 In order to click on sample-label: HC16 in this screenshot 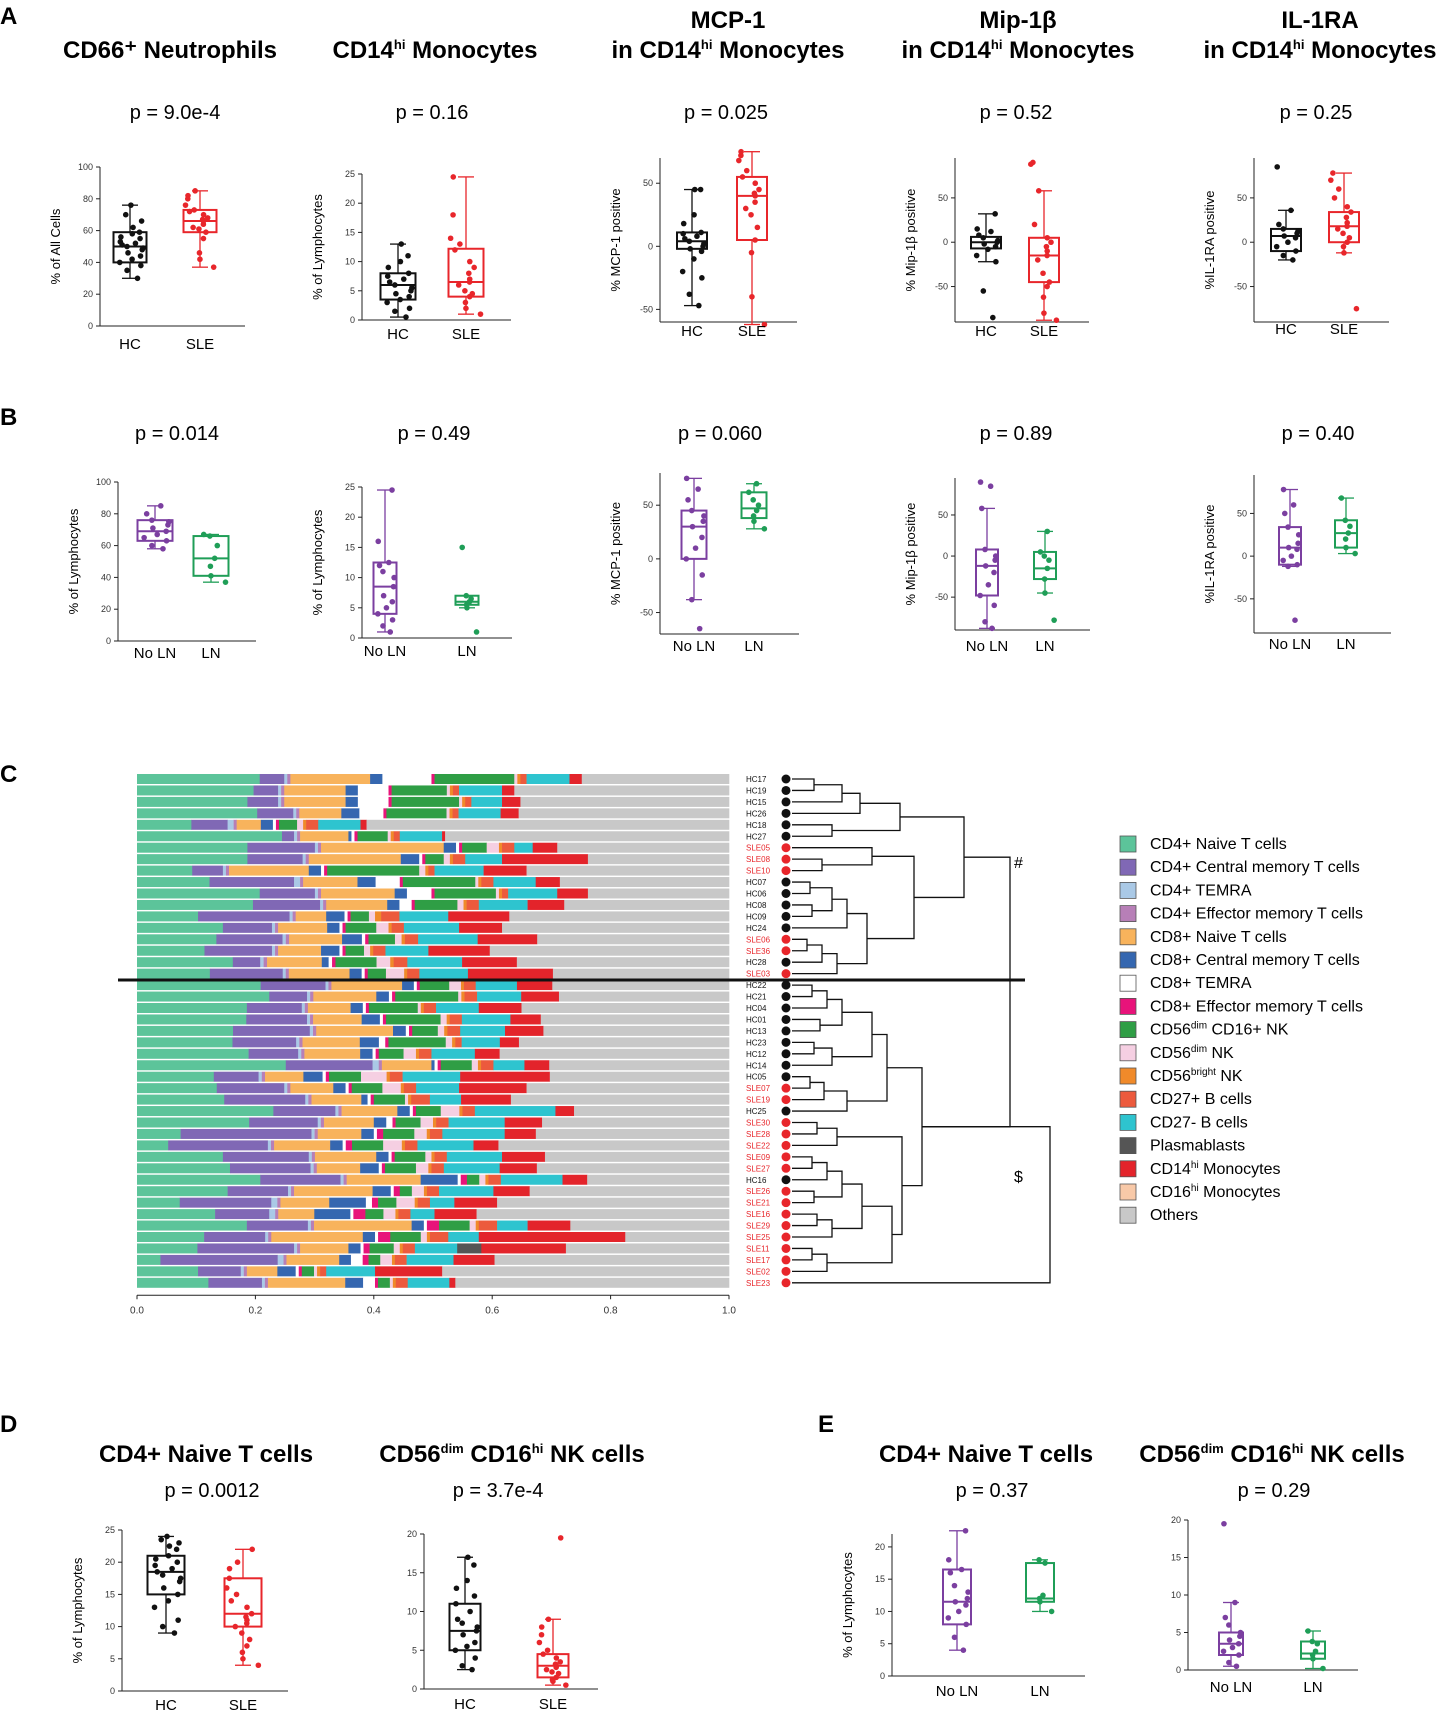, I will do `click(756, 1180)`.